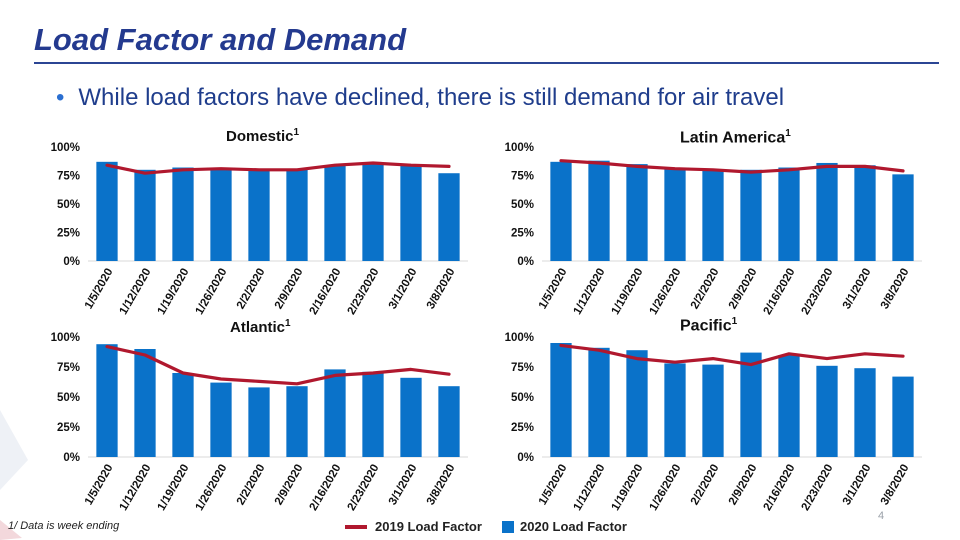 Image resolution: width=960 pixels, height=540 pixels. Describe the element at coordinates (260, 136) in the screenshot. I see `chart-title-text: Domestic` at that location.